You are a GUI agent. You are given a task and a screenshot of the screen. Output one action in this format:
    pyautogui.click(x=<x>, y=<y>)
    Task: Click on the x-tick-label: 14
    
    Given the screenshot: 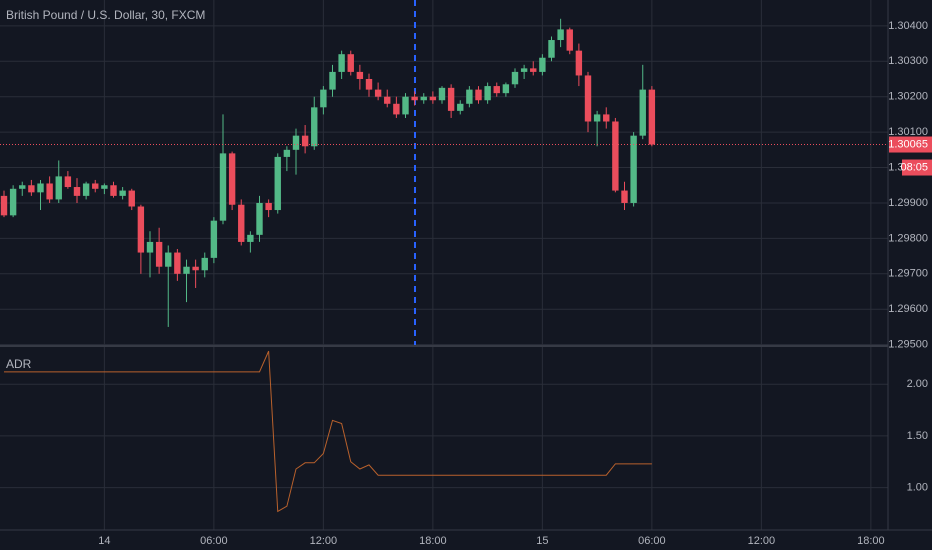 What is the action you would take?
    pyautogui.click(x=104, y=541)
    